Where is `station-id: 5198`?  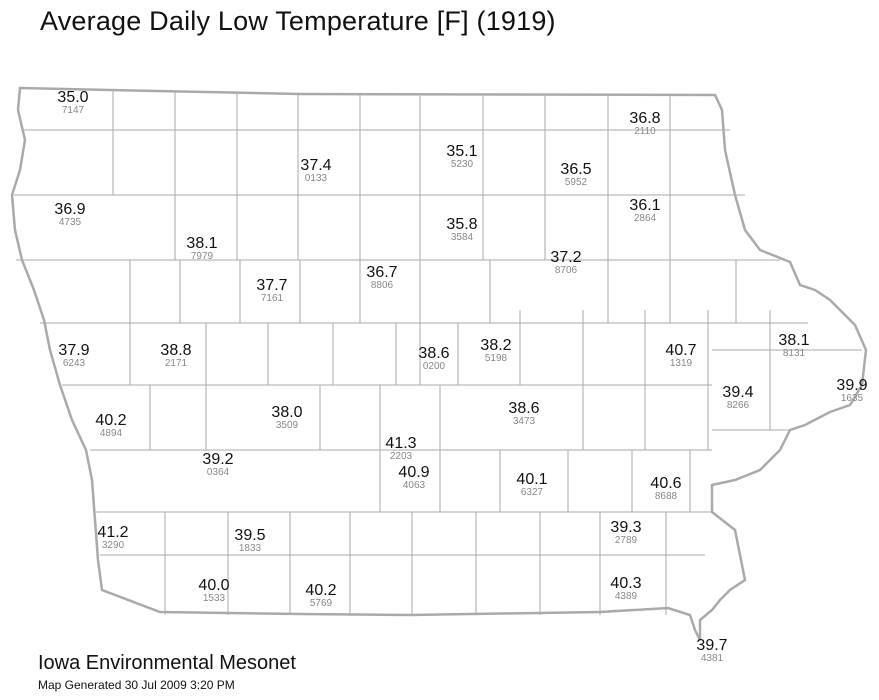 station-id: 5198 is located at coordinates (496, 358).